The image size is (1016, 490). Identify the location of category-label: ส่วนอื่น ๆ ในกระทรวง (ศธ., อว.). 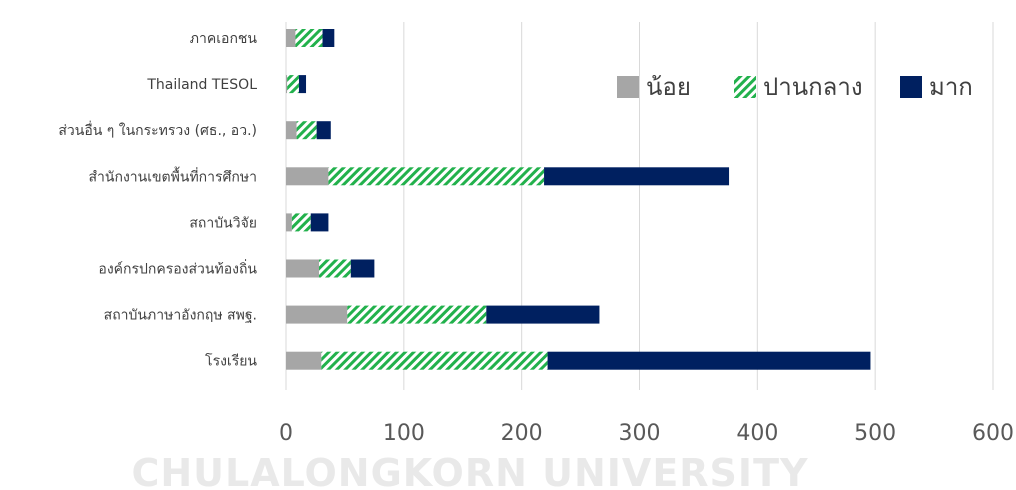
(157, 130).